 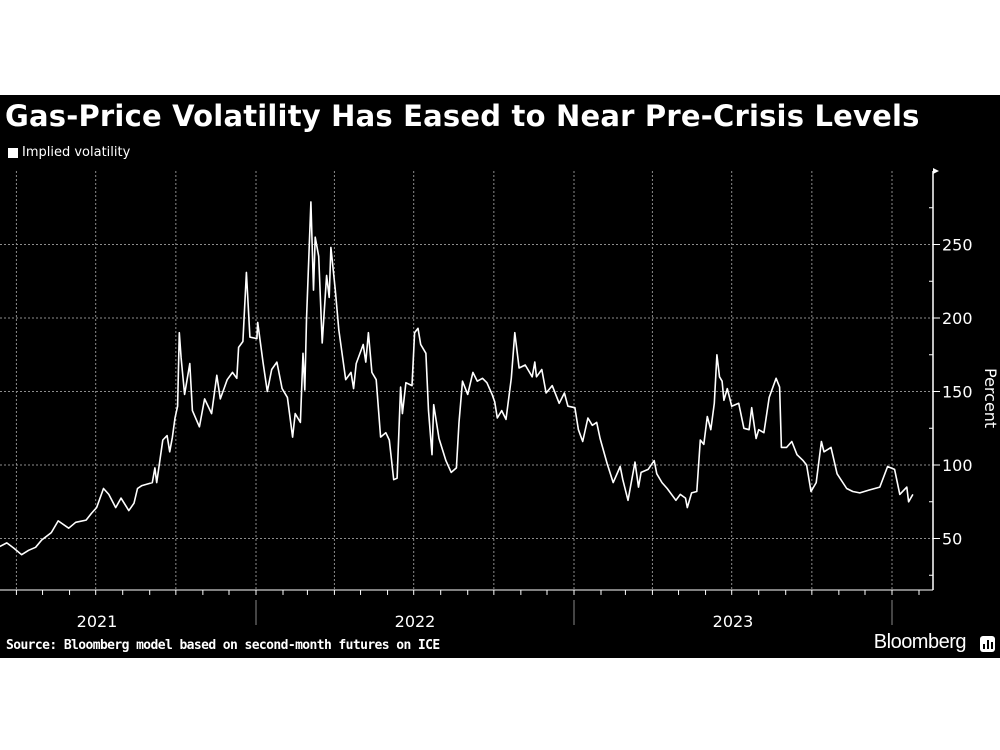 I want to click on legend-label: Implied volatility, so click(x=76, y=152).